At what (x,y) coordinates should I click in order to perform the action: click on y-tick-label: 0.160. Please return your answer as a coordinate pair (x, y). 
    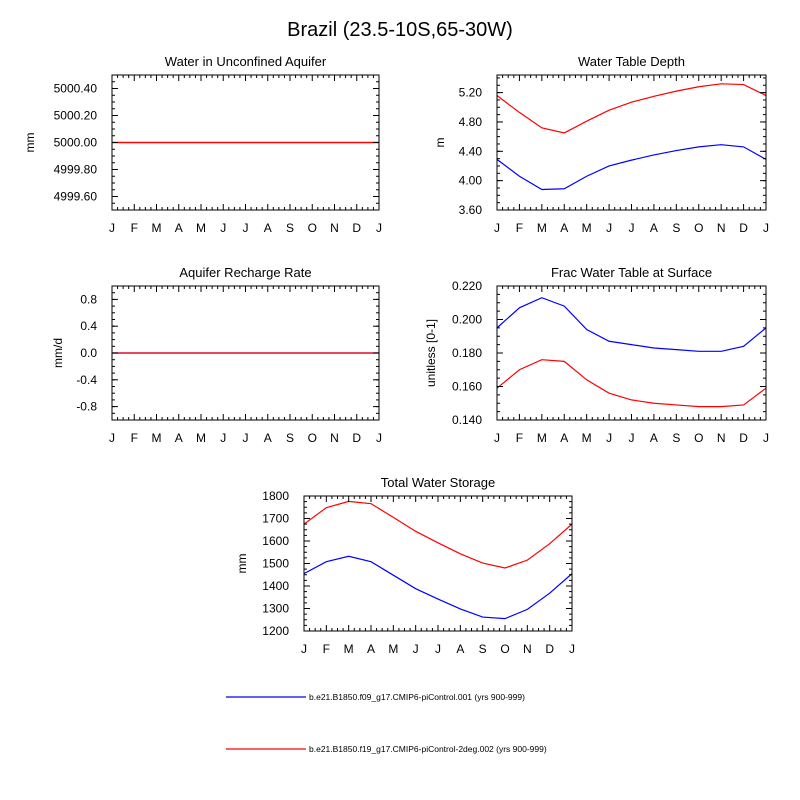
    Looking at the image, I should click on (467, 387).